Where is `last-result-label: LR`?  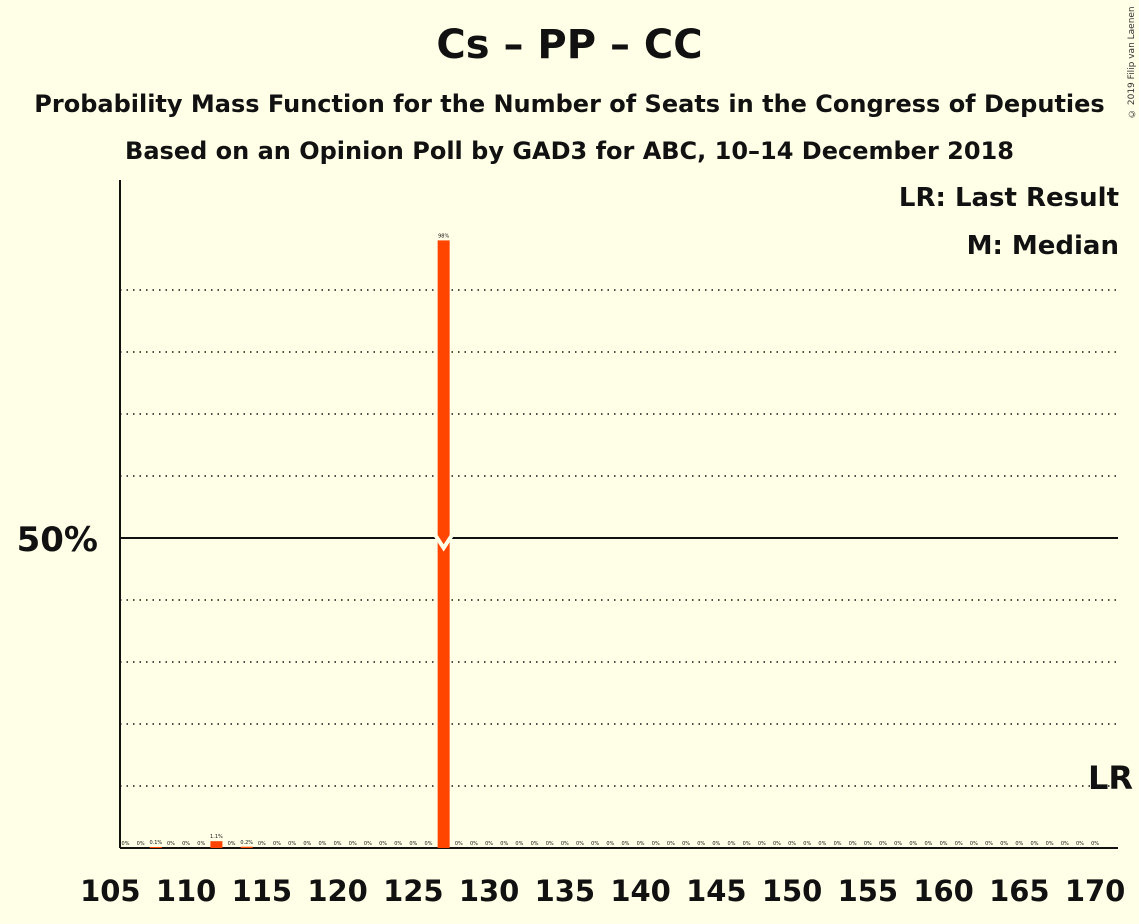 last-result-label: LR is located at coordinates (1110, 778).